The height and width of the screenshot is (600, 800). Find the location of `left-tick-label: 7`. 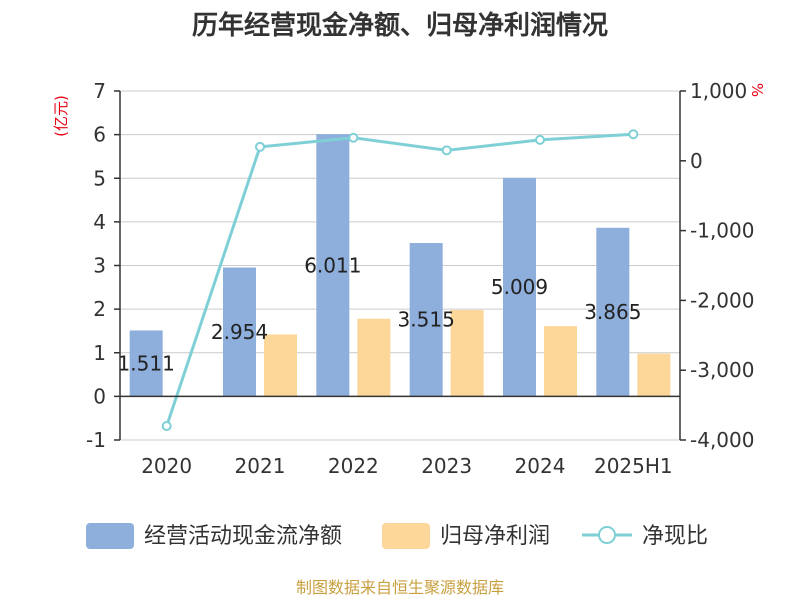

left-tick-label: 7 is located at coordinates (99, 91).